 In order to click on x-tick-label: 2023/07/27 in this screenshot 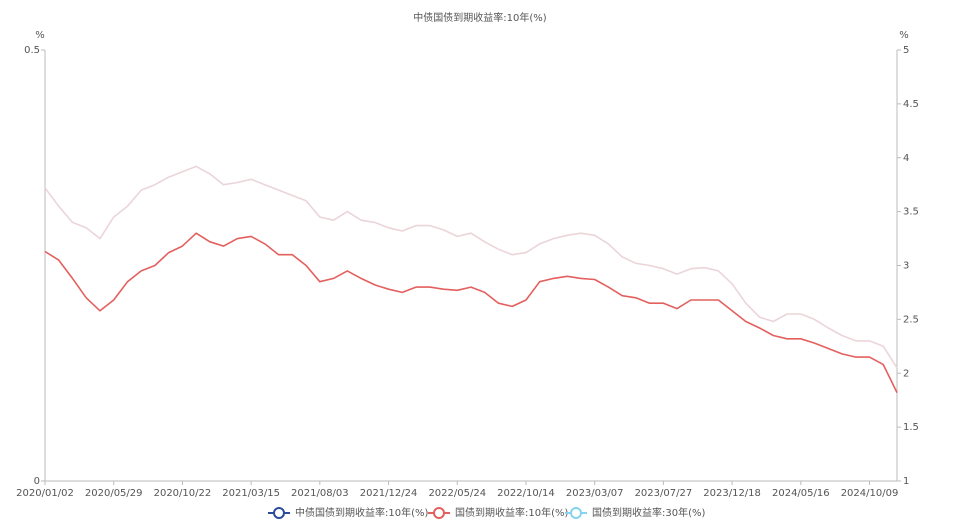, I will do `click(664, 493)`.